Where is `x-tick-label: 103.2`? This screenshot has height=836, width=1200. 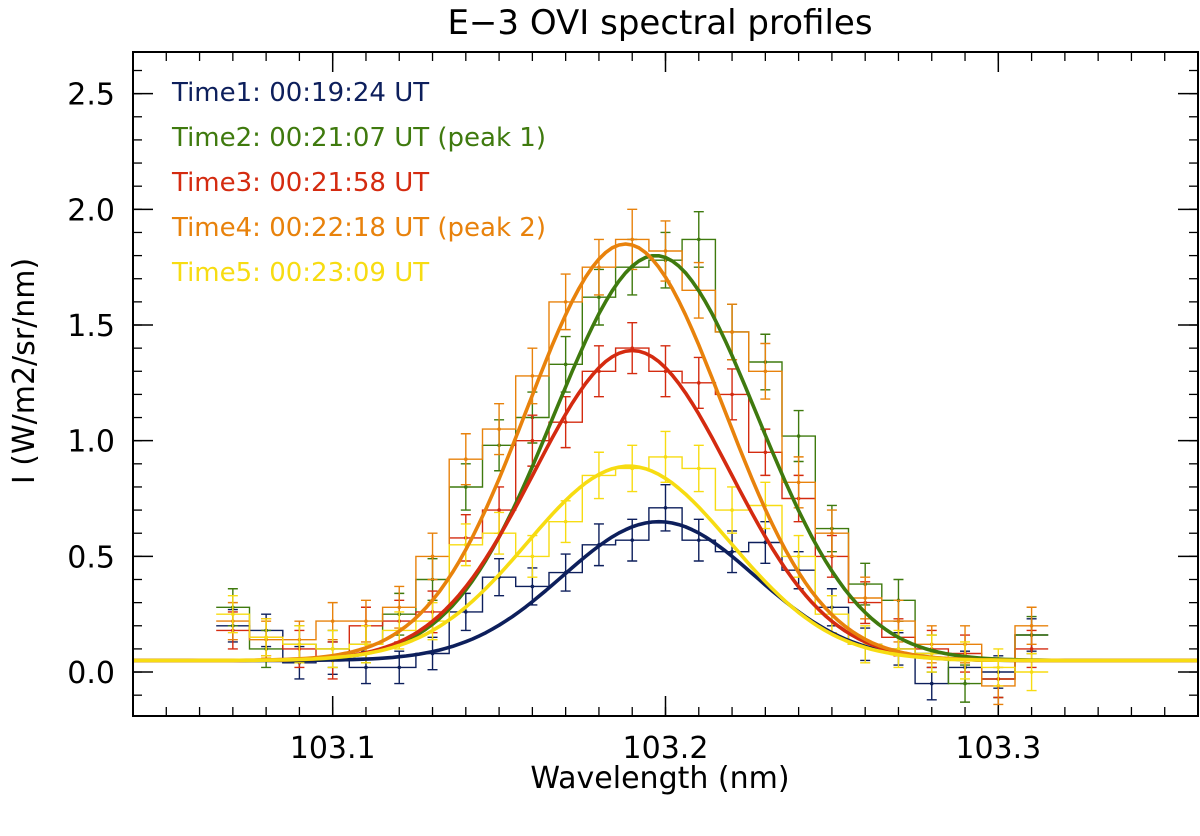 x-tick-label: 103.2 is located at coordinates (666, 748).